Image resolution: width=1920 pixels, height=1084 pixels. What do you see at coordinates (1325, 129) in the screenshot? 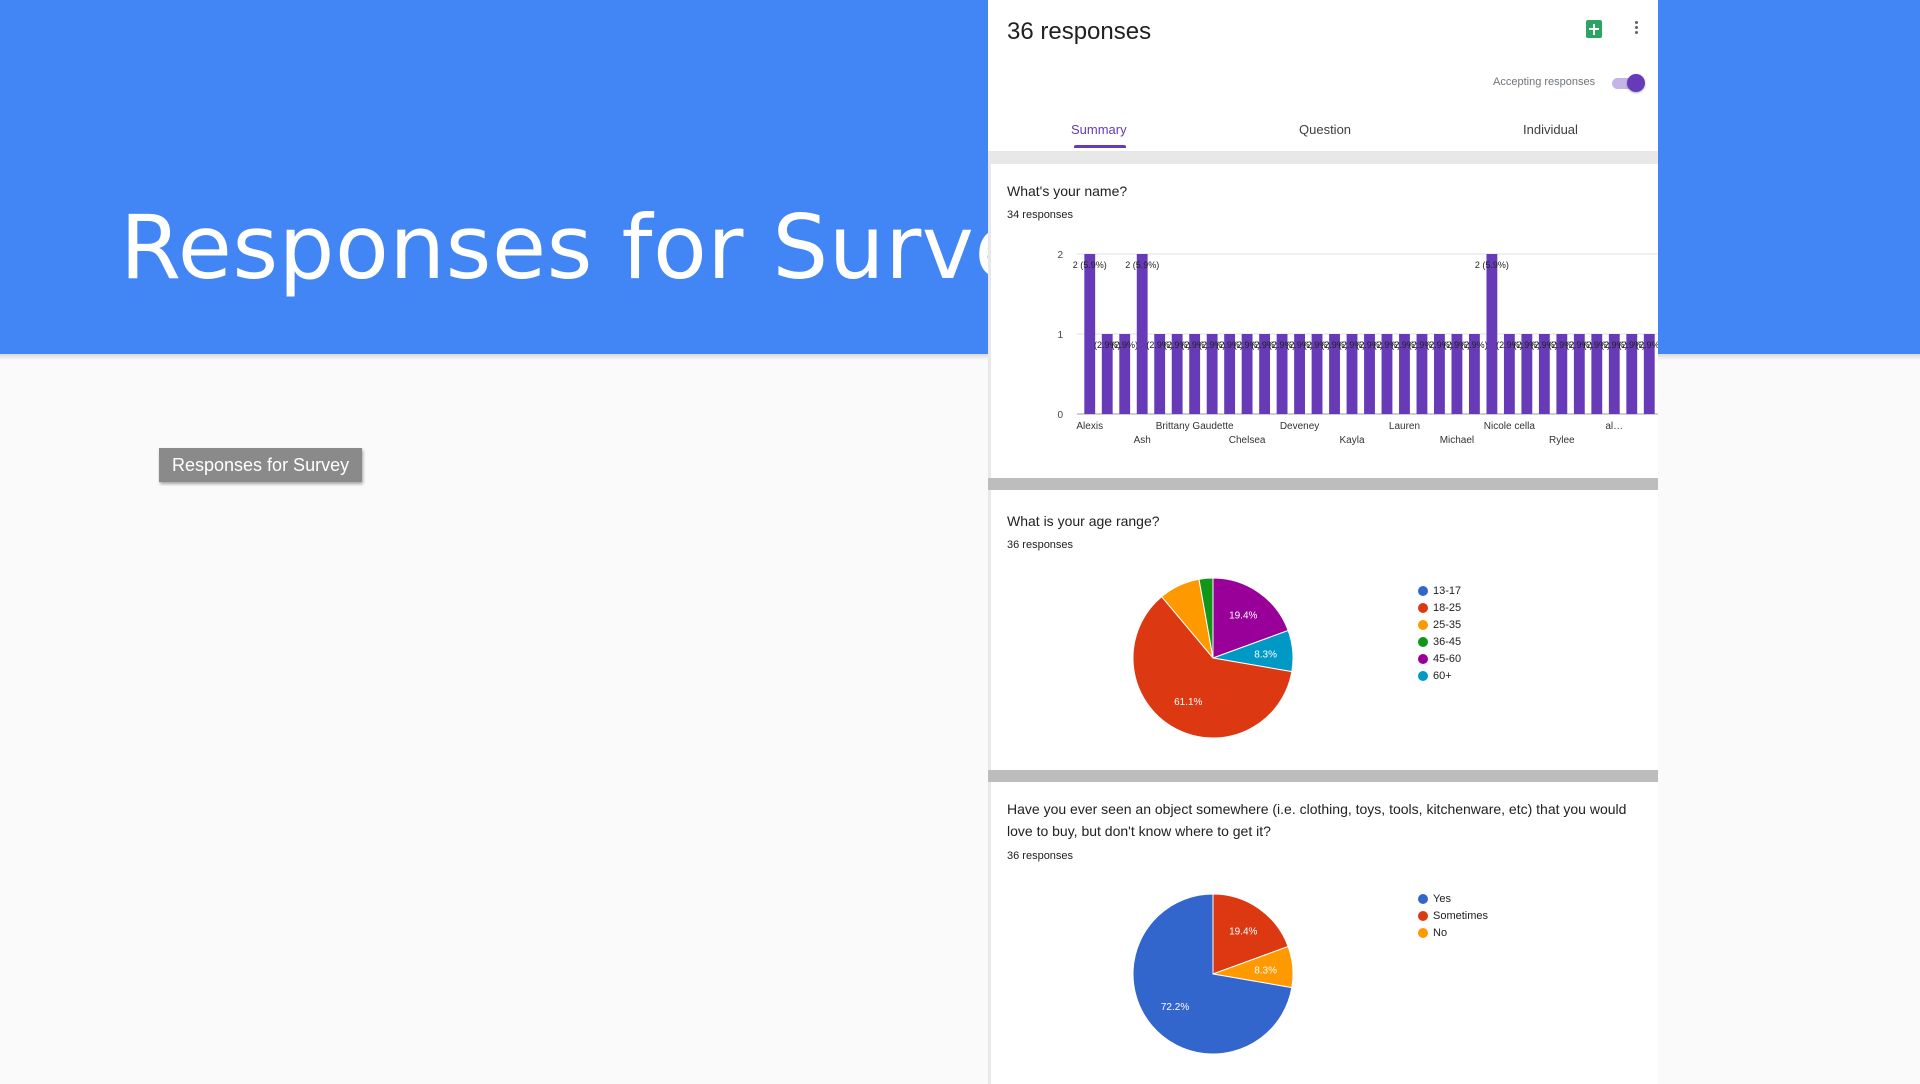
I see `tab-question: Question` at bounding box center [1325, 129].